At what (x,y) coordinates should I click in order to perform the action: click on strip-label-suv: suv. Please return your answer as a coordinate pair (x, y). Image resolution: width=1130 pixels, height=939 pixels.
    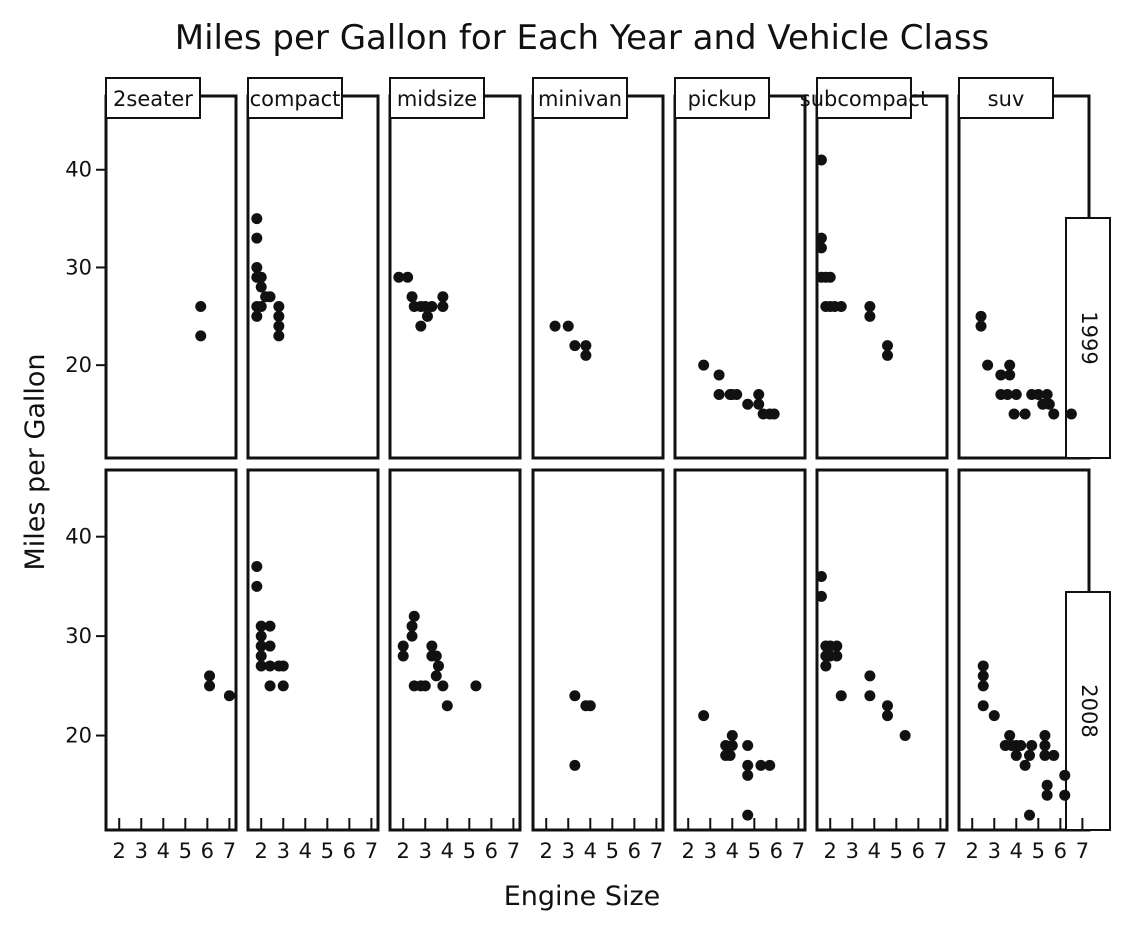
    Looking at the image, I should click on (1006, 99).